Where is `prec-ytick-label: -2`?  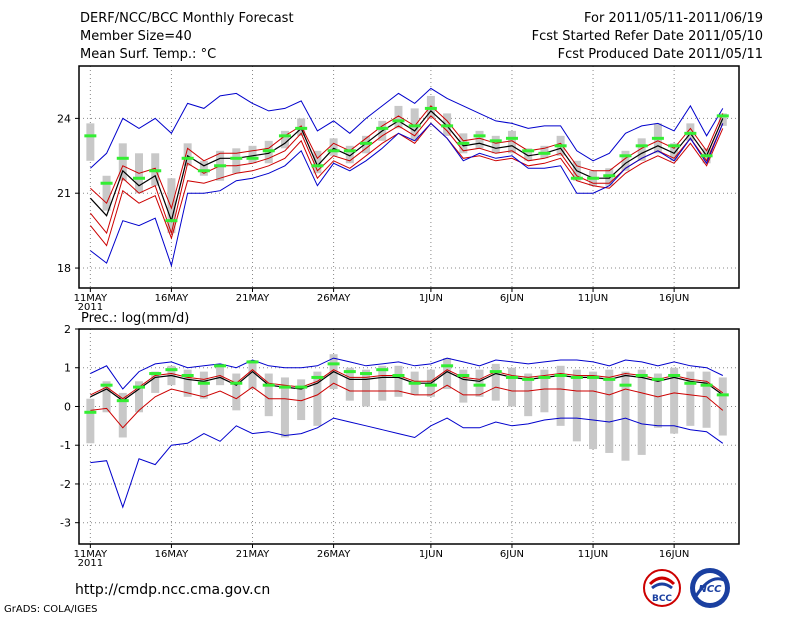
prec-ytick-label: -2 is located at coordinates (65, 484).